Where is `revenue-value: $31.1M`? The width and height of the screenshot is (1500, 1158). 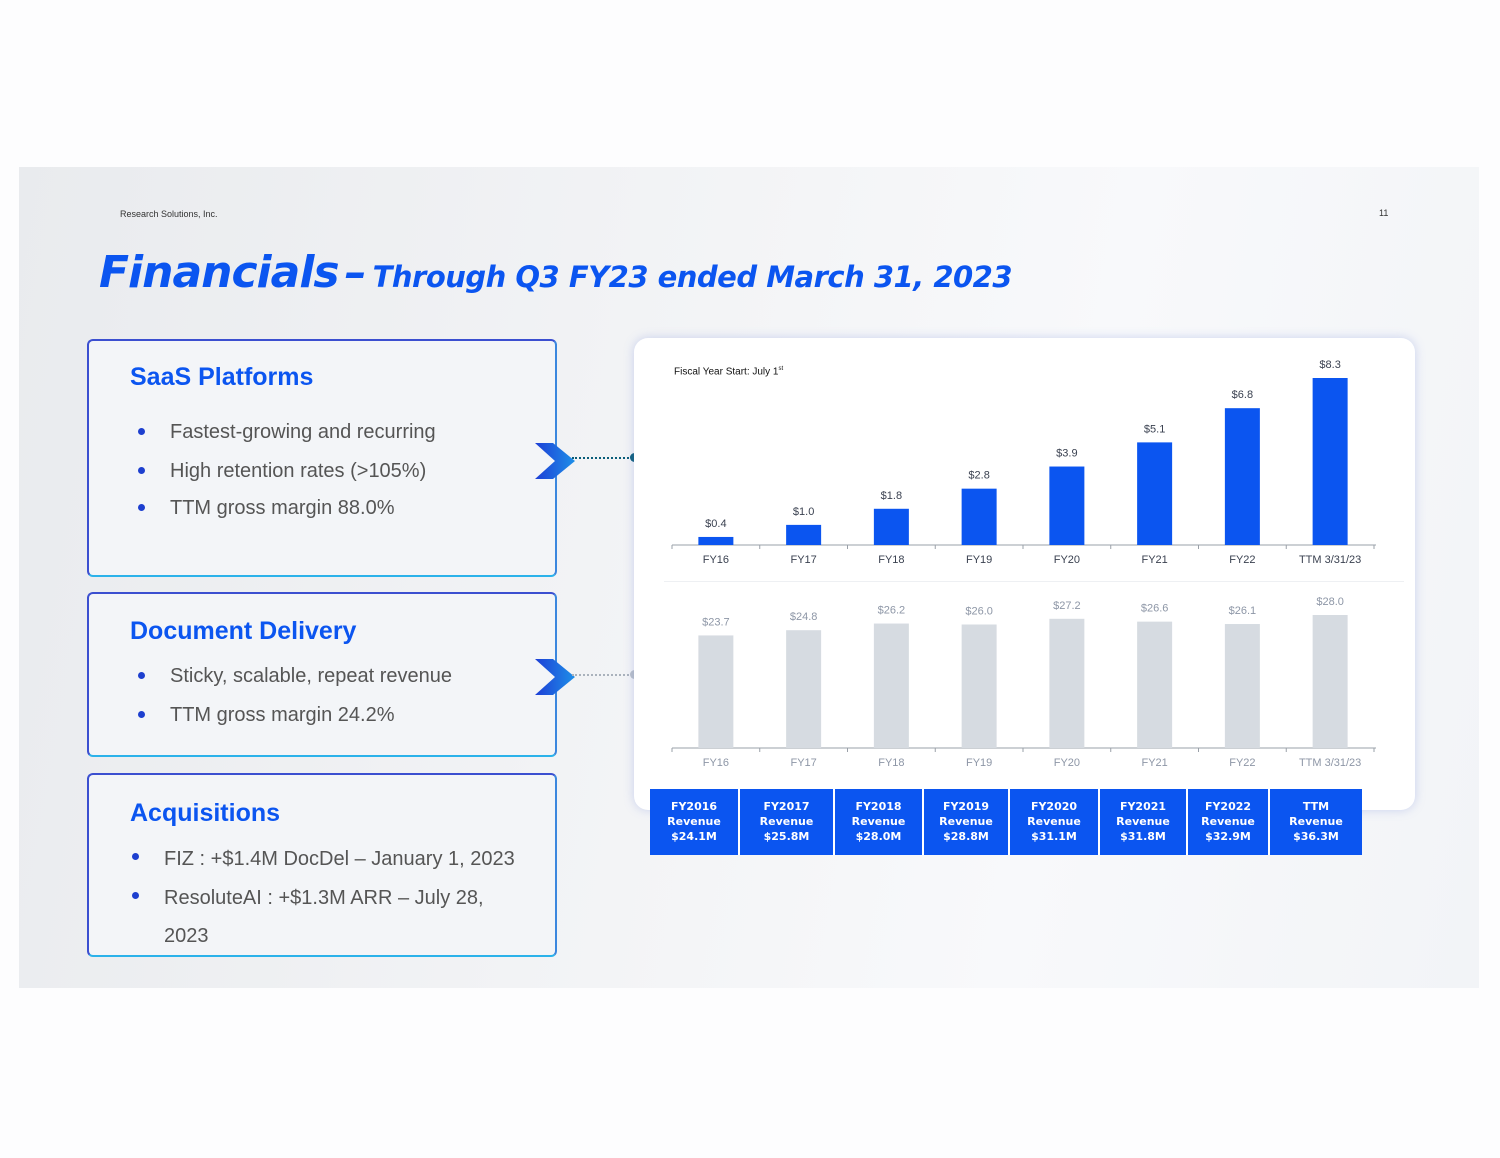
revenue-value: $31.1M is located at coordinates (1054, 836).